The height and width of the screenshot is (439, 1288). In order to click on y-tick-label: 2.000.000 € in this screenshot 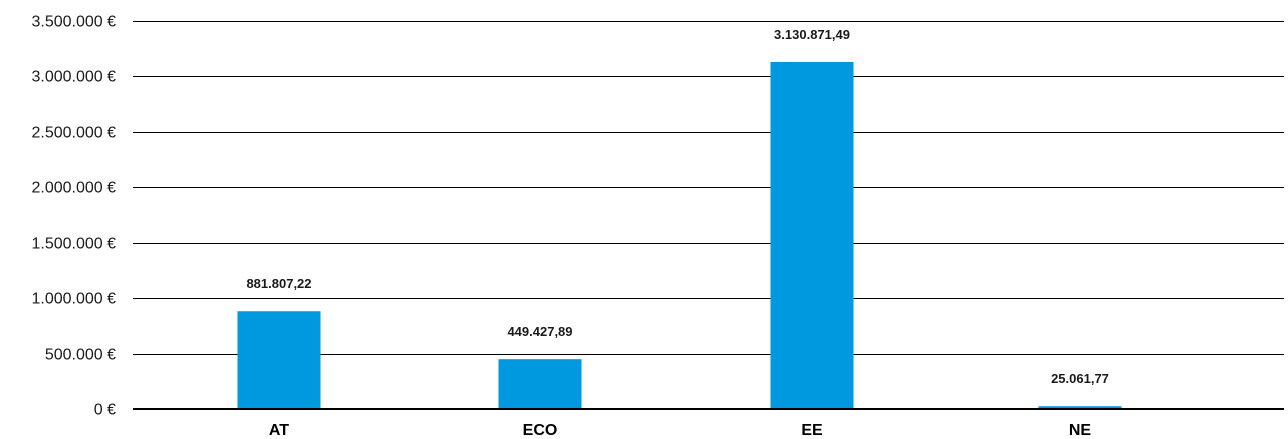, I will do `click(73, 188)`.